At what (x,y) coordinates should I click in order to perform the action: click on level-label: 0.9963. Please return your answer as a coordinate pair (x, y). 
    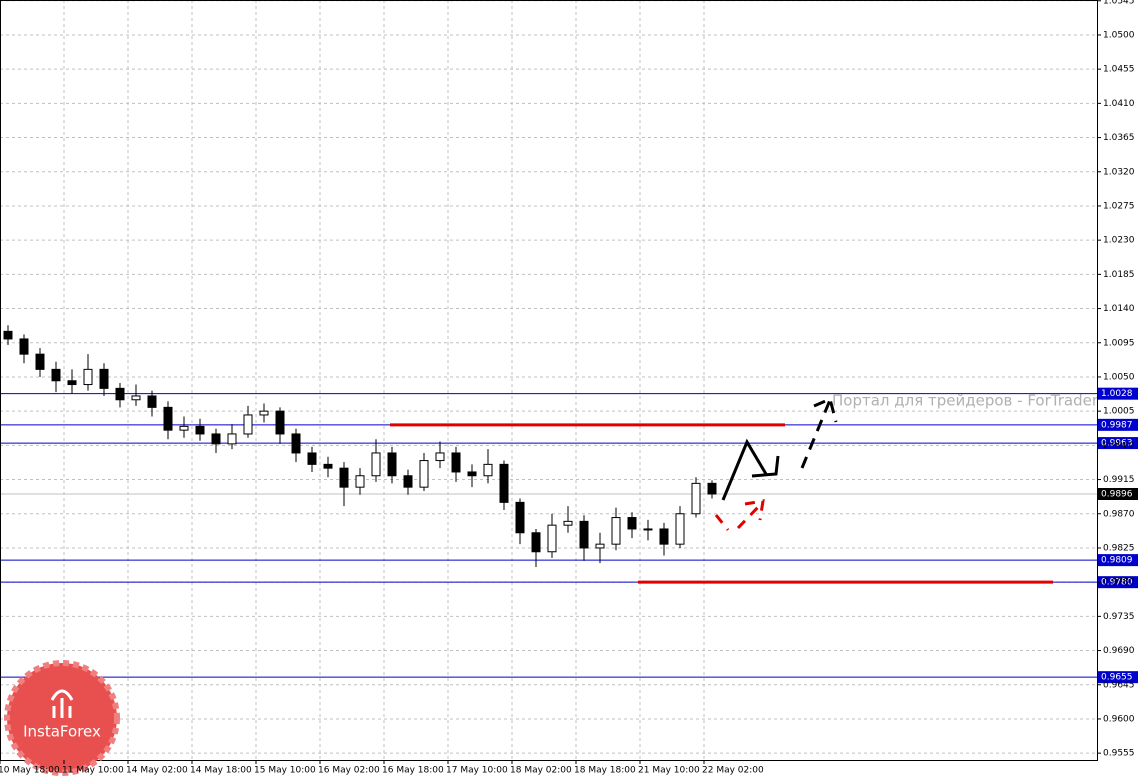
    Looking at the image, I should click on (1117, 444).